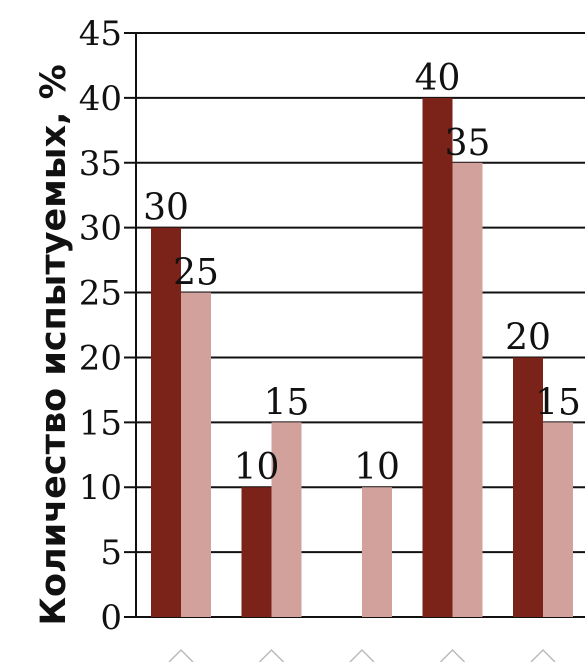 The image size is (585, 662). I want to click on data-label-g1-s2: 25, so click(196, 273).